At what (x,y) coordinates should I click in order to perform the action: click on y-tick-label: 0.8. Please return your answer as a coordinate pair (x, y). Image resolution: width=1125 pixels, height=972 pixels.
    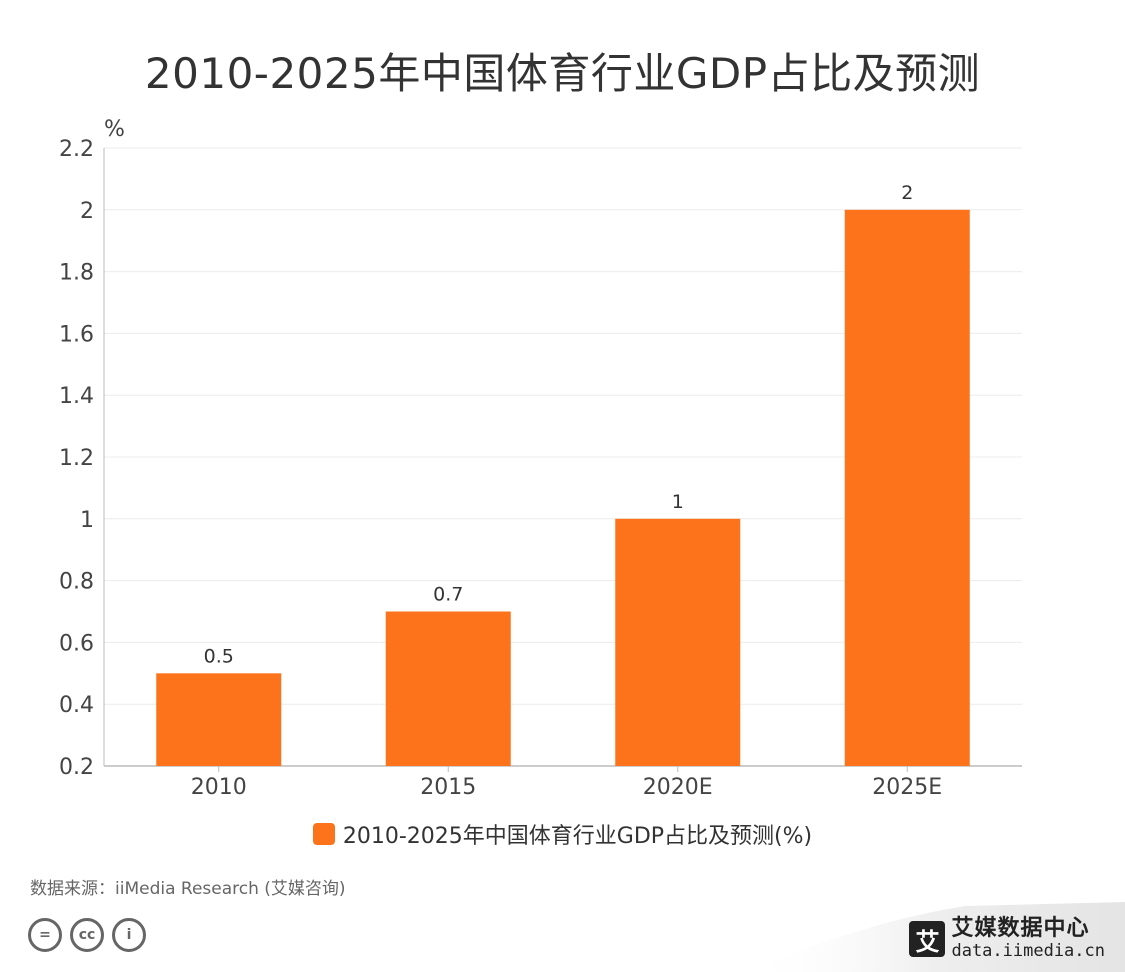
    Looking at the image, I should click on (76, 582).